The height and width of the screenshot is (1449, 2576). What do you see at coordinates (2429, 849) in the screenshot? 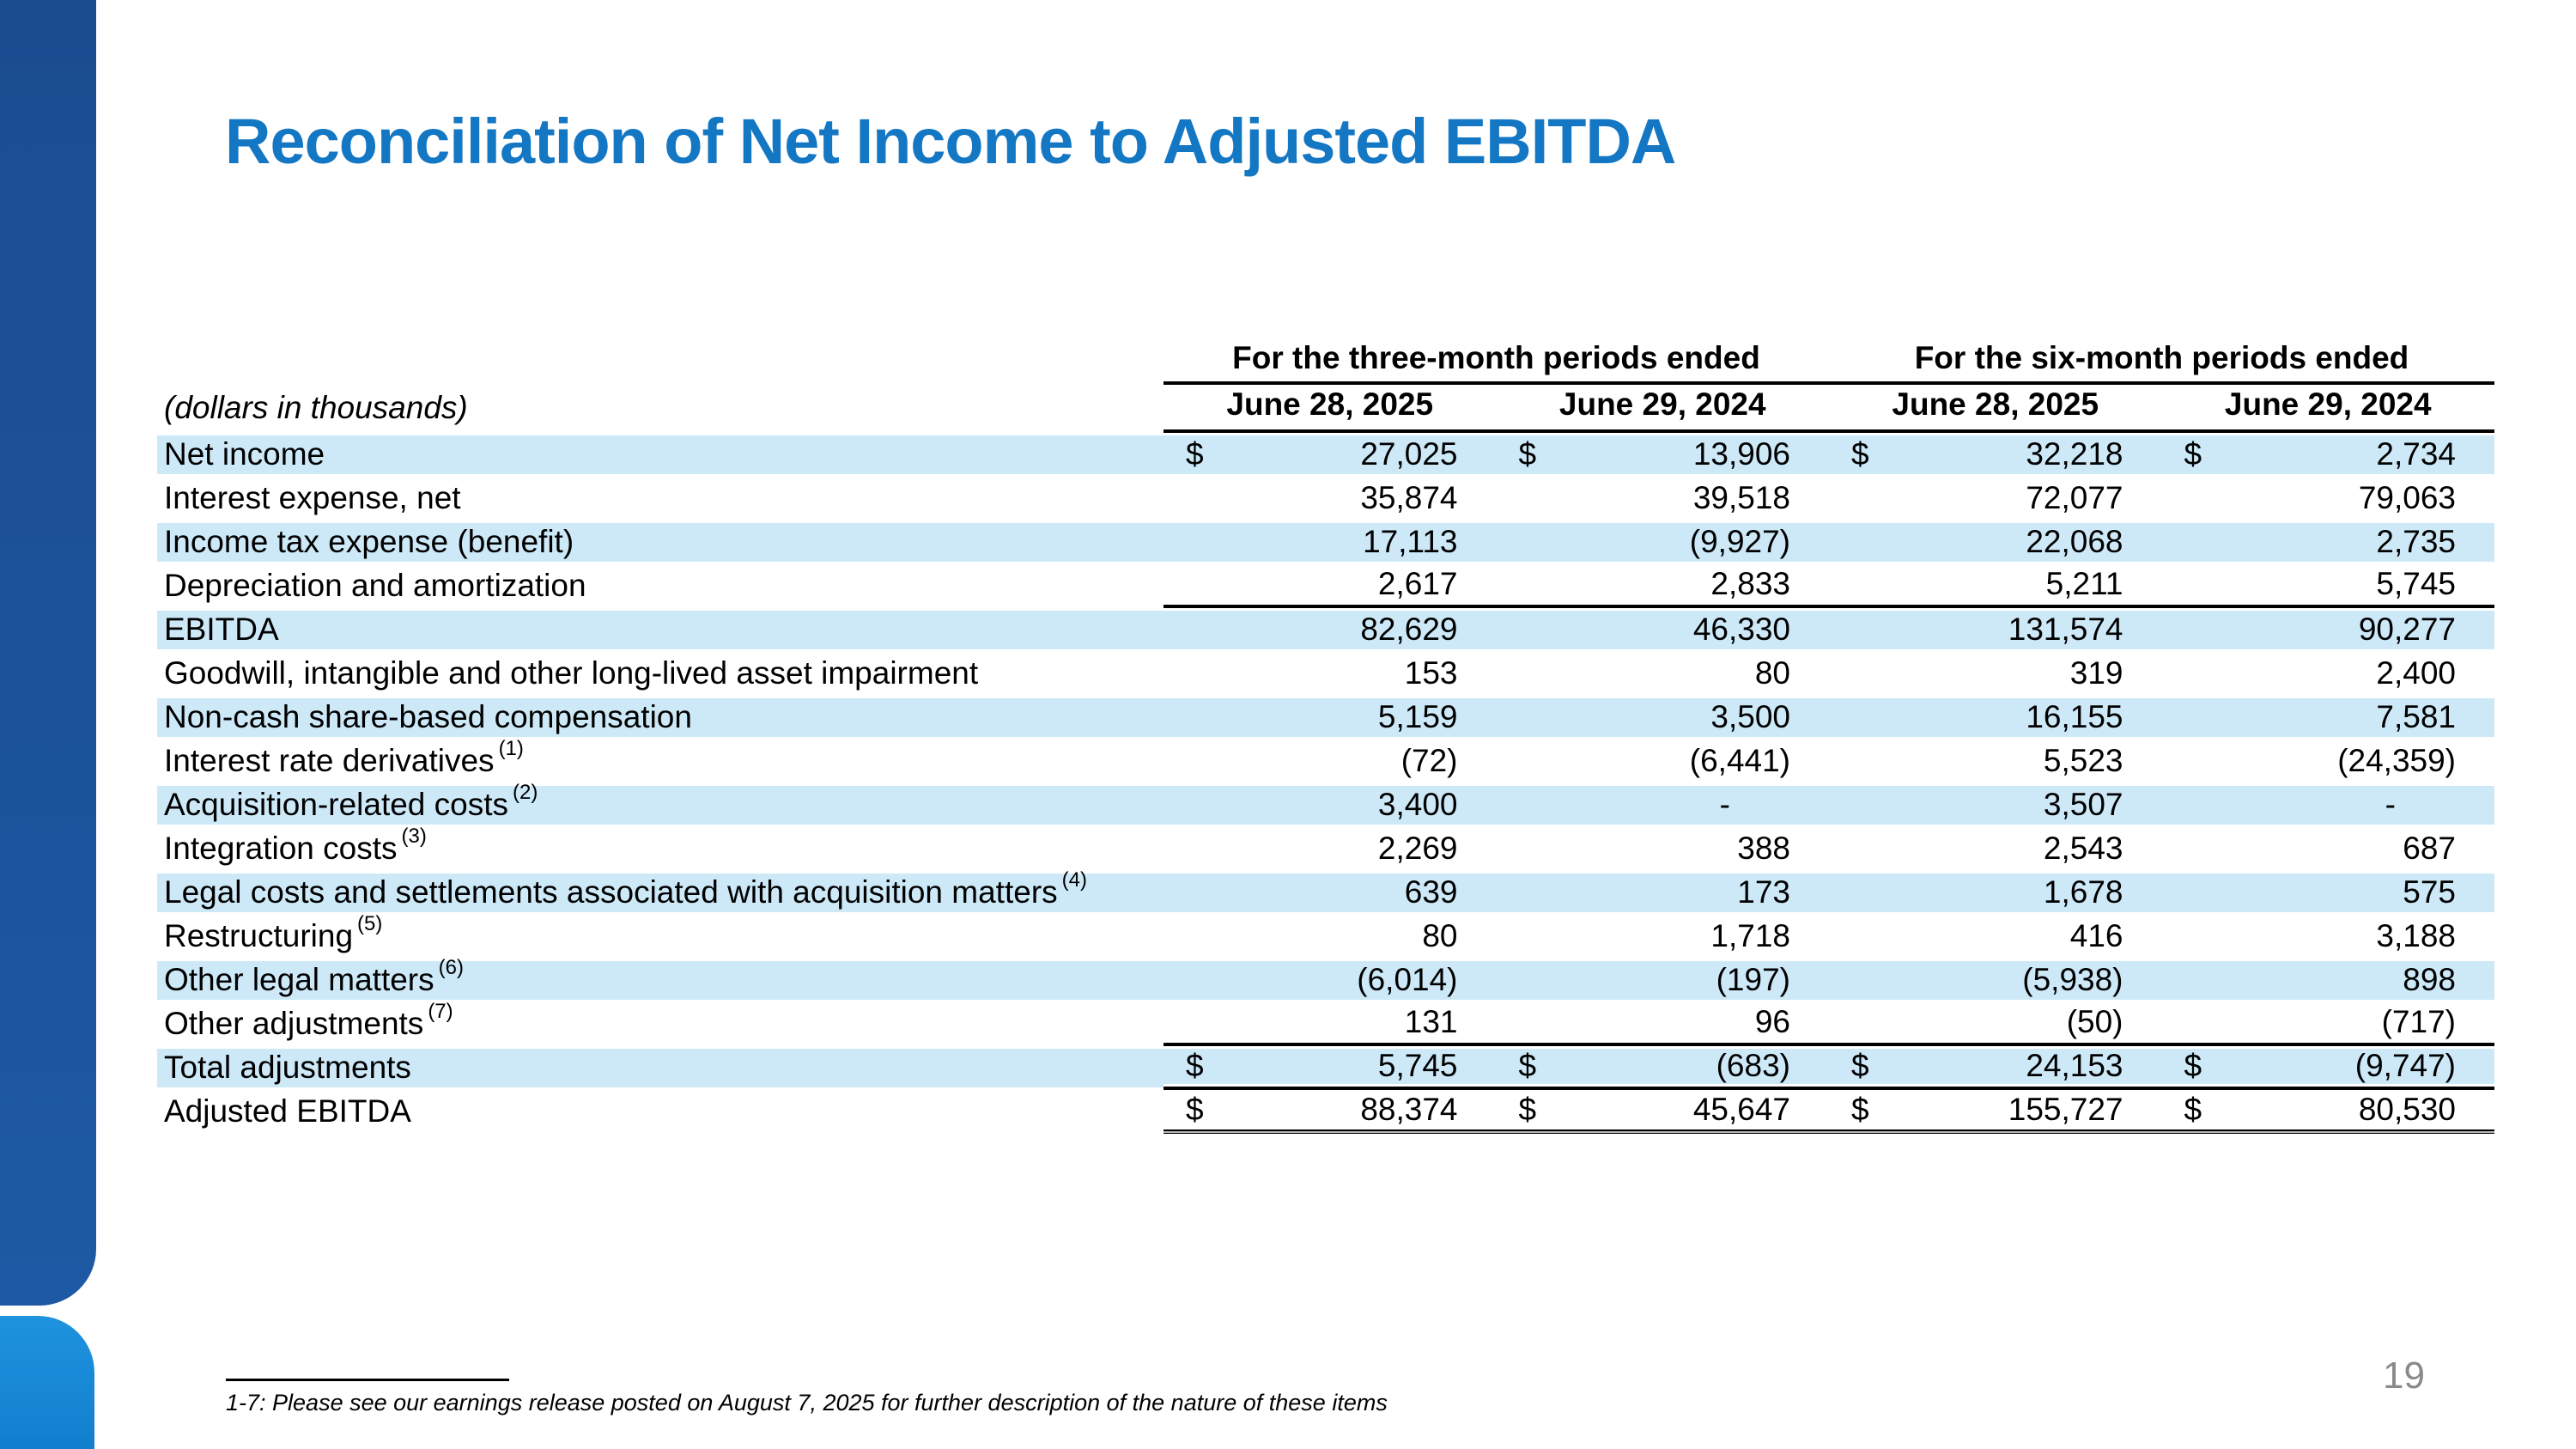
I see `value: 687` at bounding box center [2429, 849].